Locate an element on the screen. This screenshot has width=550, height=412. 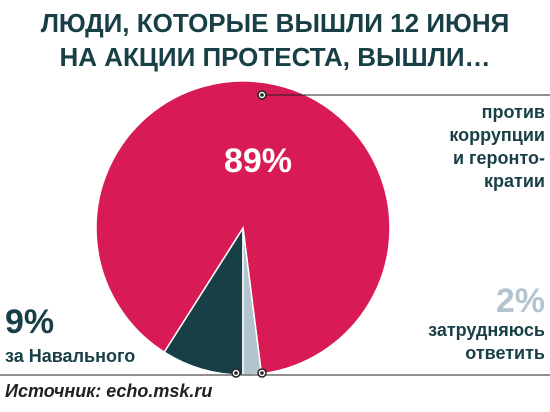
category-label: против is located at coordinates (513, 112).